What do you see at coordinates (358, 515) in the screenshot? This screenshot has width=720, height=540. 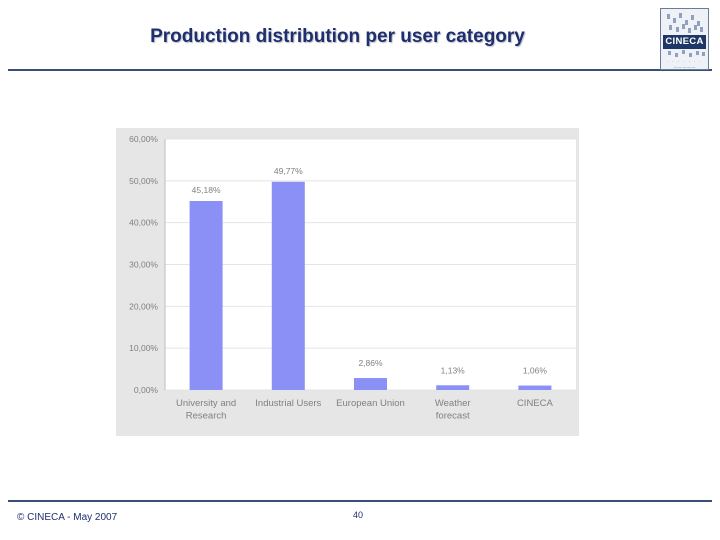 I see `page-number: 40` at bounding box center [358, 515].